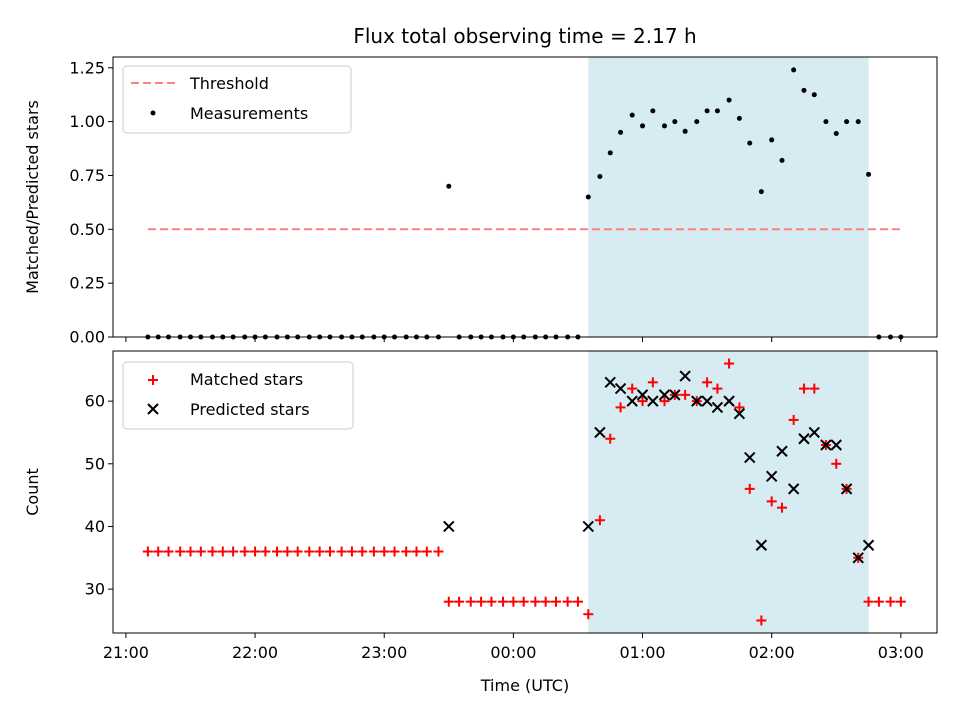  I want to click on y-tick-label: 1.25, so click(87, 67).